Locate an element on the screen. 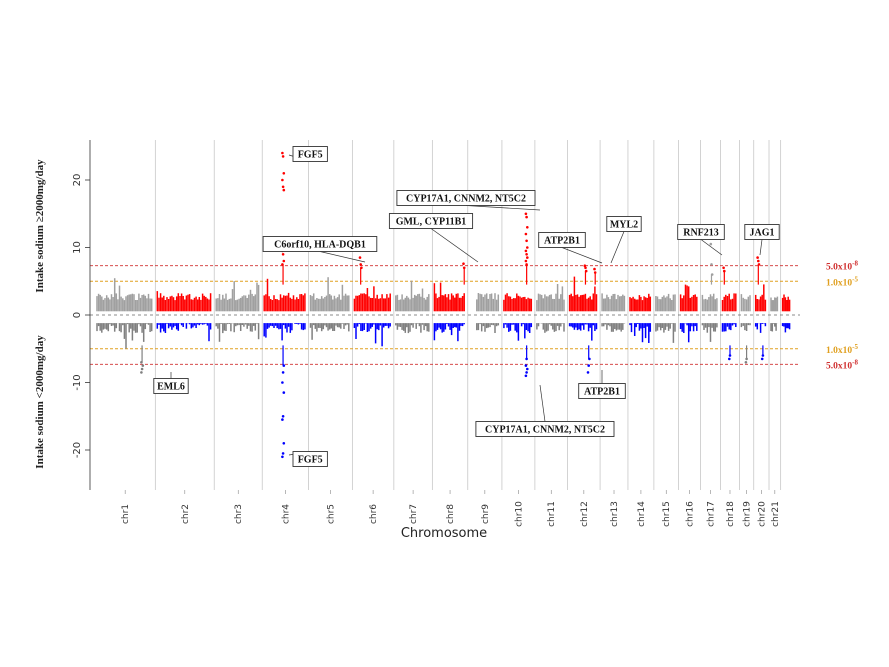 The width and height of the screenshot is (889, 667). x-tick-label: chr9 is located at coordinates (486, 514).